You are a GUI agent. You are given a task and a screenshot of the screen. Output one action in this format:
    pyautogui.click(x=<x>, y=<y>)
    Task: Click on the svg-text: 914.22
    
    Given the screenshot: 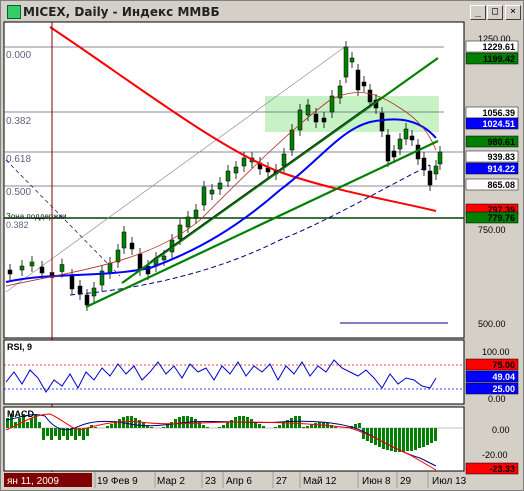 What is the action you would take?
    pyautogui.click(x=501, y=169)
    